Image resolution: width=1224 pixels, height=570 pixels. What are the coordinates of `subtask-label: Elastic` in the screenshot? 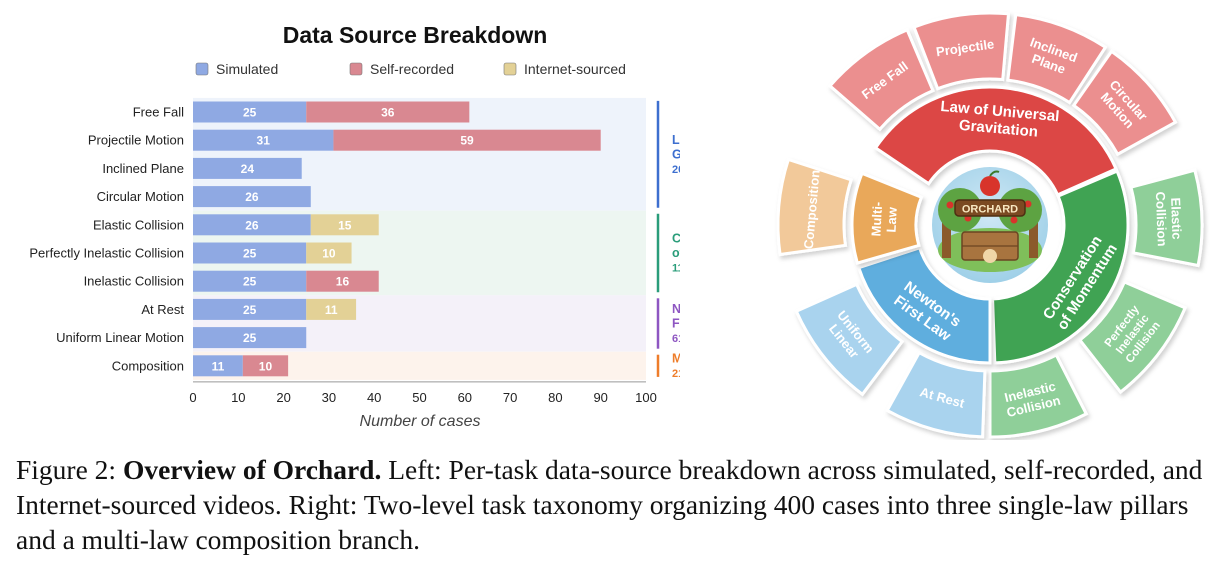 It's located at (1176, 218).